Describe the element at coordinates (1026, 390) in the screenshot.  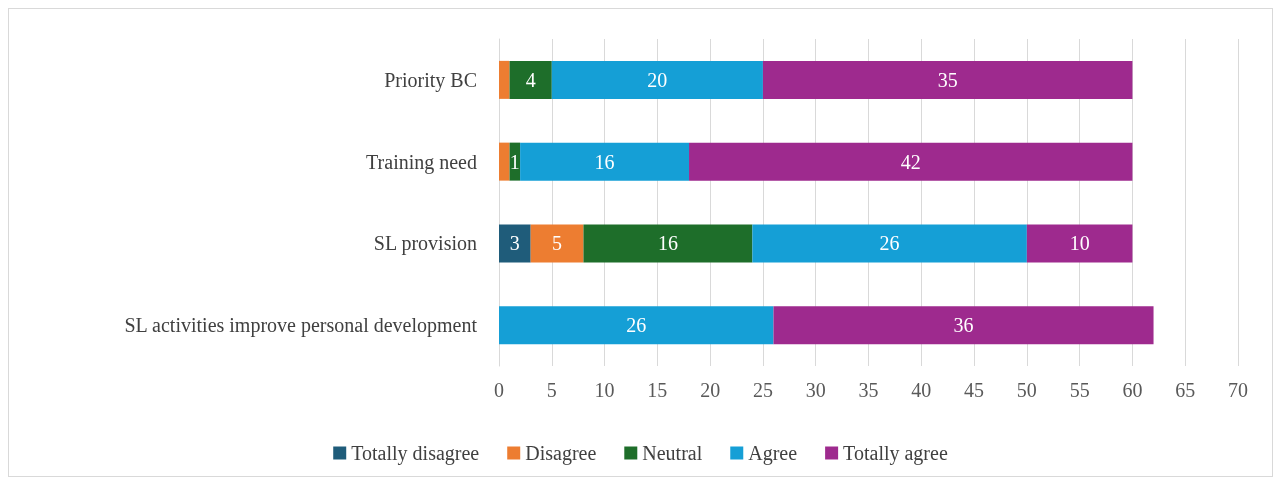
I see `x-tick-label: 50` at that location.